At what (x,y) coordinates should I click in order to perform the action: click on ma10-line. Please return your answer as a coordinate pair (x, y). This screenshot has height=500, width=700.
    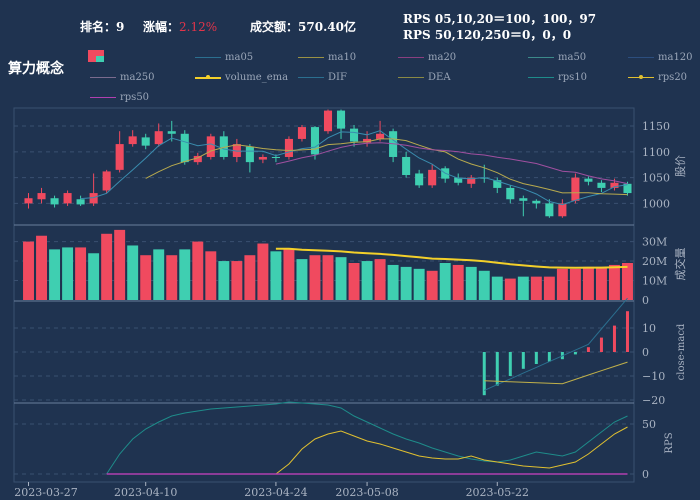
    Looking at the image, I should click on (386, 167).